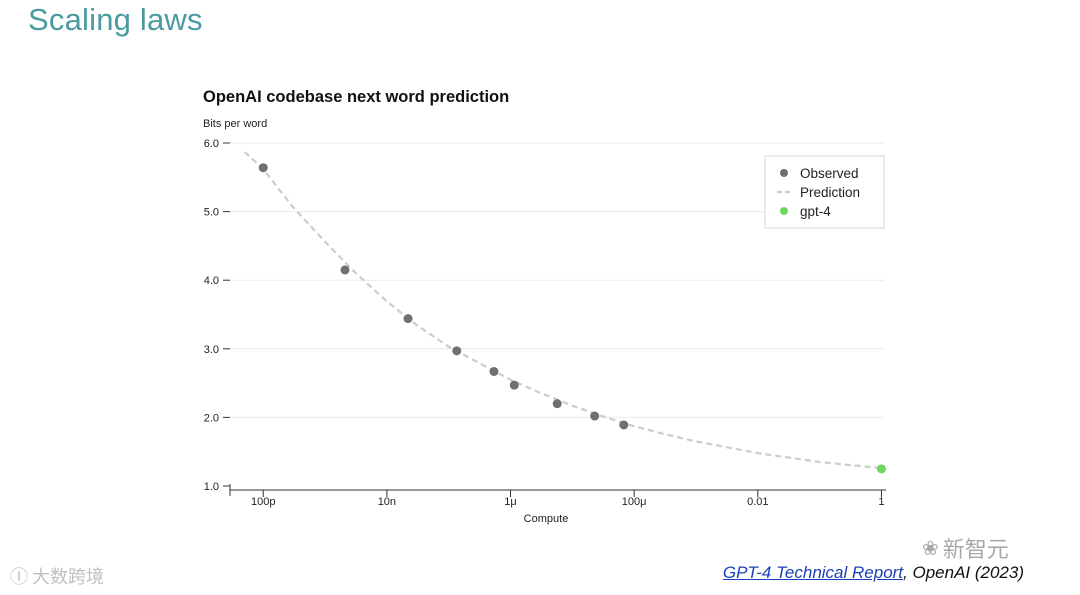 This screenshot has height=595, width=1080. Describe the element at coordinates (784, 173) in the screenshot. I see `legend-observed-marker` at that location.